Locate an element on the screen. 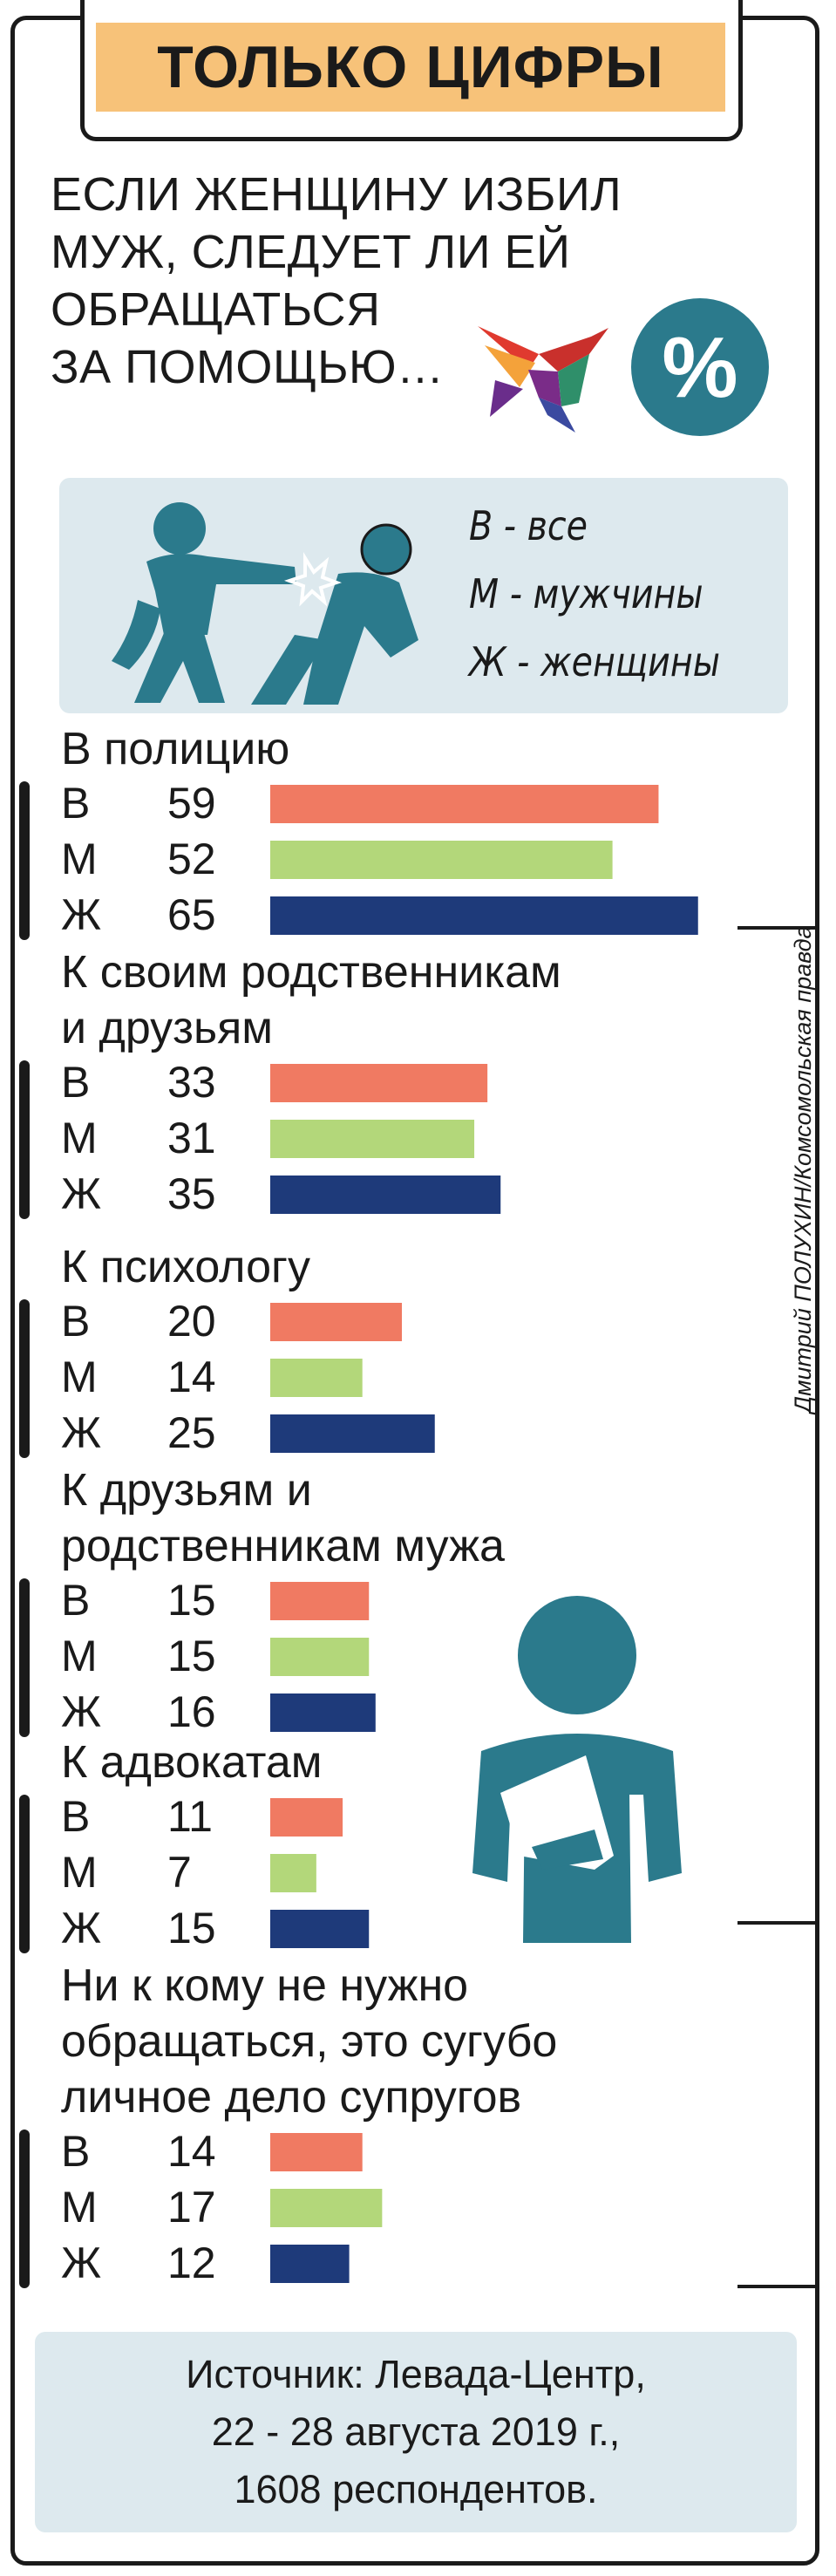 The width and height of the screenshot is (836, 2576). value-label: 65 is located at coordinates (191, 914).